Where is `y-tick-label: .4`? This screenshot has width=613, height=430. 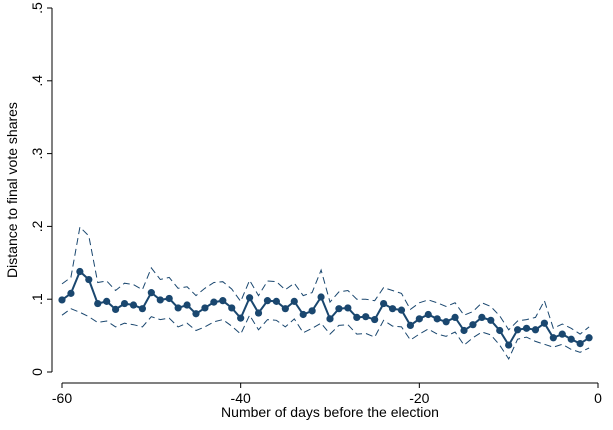 y-tick-label: .4 is located at coordinates (37, 81).